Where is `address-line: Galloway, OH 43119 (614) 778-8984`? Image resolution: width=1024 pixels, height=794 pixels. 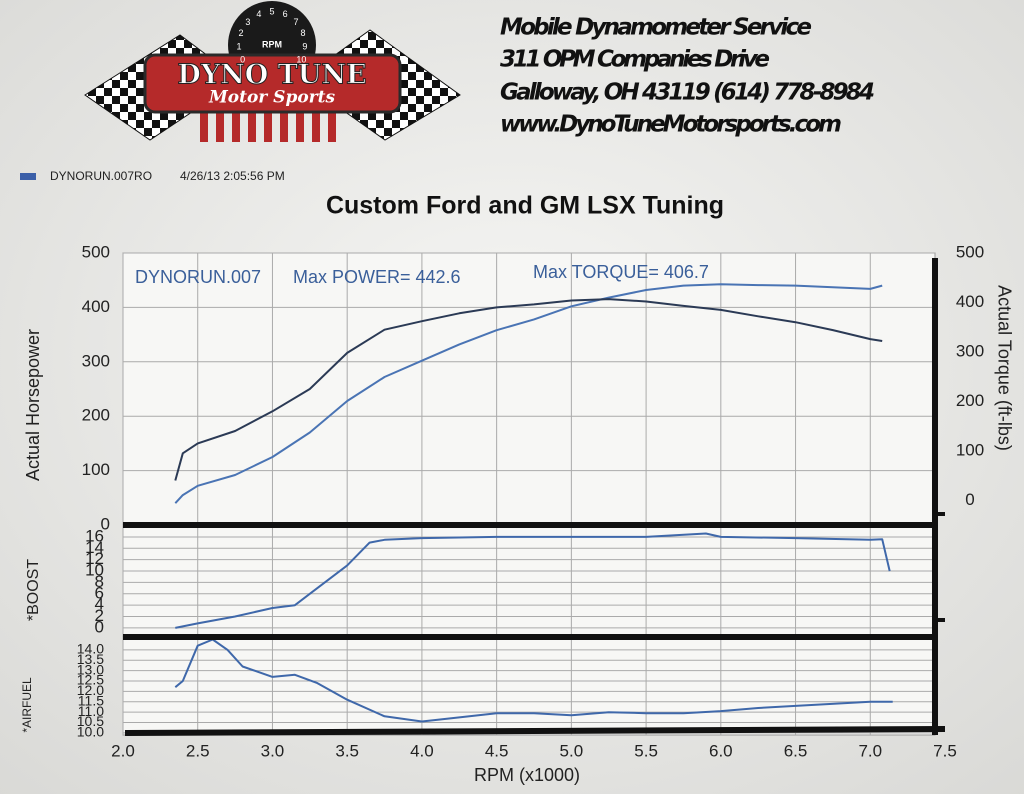
address-line: Galloway, OH 43119 (614) 778-8984 is located at coordinates (687, 93).